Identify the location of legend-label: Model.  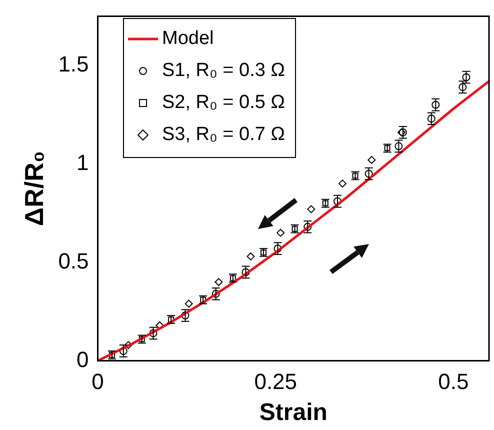
(188, 39).